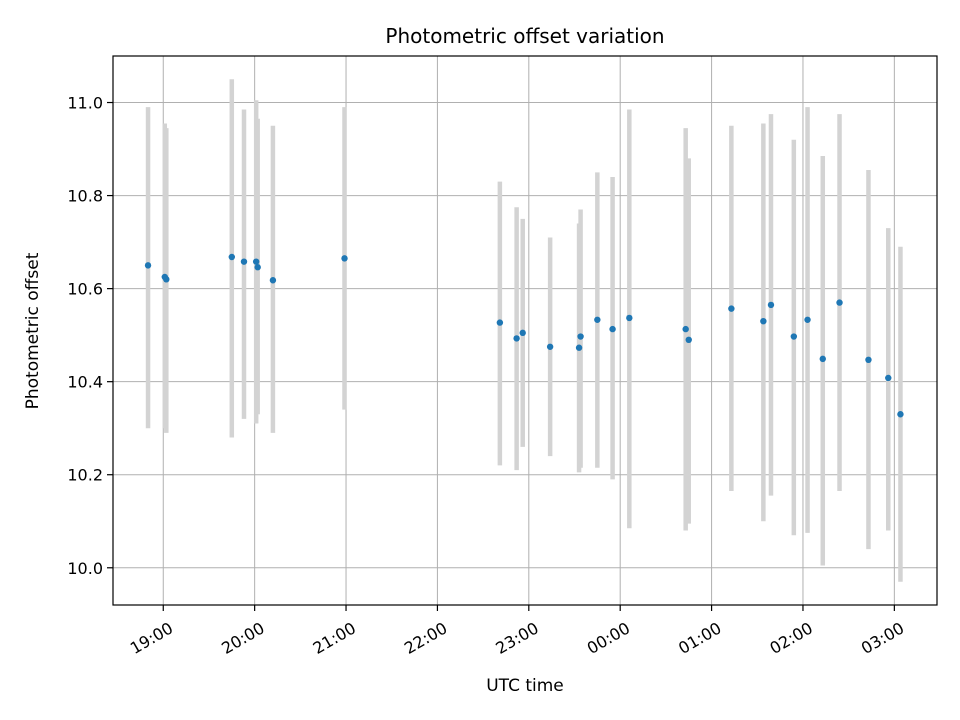 This screenshot has width=960, height=720. What do you see at coordinates (524, 36) in the screenshot?
I see `chart-title: Photometric offset variation` at bounding box center [524, 36].